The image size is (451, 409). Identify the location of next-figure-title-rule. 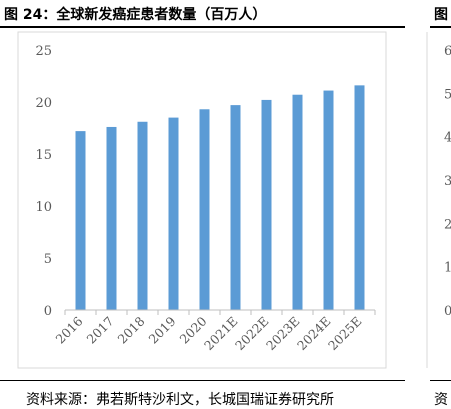
(440, 27).